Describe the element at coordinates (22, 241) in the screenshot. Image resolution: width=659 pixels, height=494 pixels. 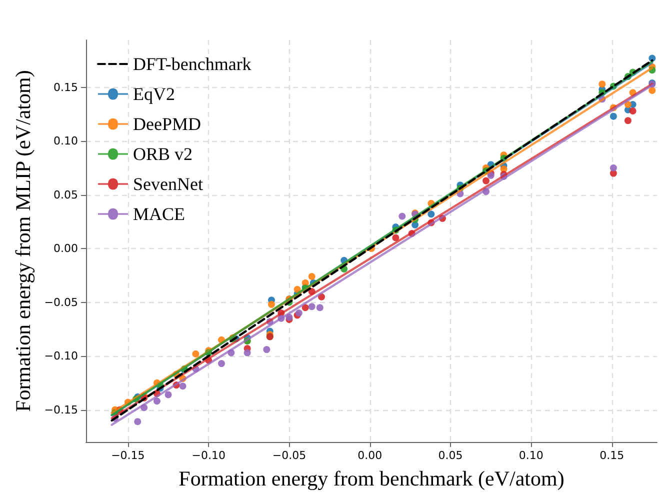
I see `y-axis-title: Formation energy from MLIP (eV/atom)` at that location.